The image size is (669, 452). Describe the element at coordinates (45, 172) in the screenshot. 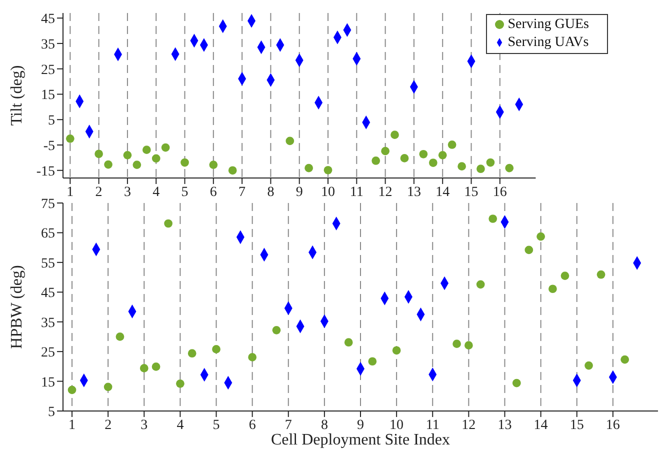

I see `y-tick-label: -15` at that location.